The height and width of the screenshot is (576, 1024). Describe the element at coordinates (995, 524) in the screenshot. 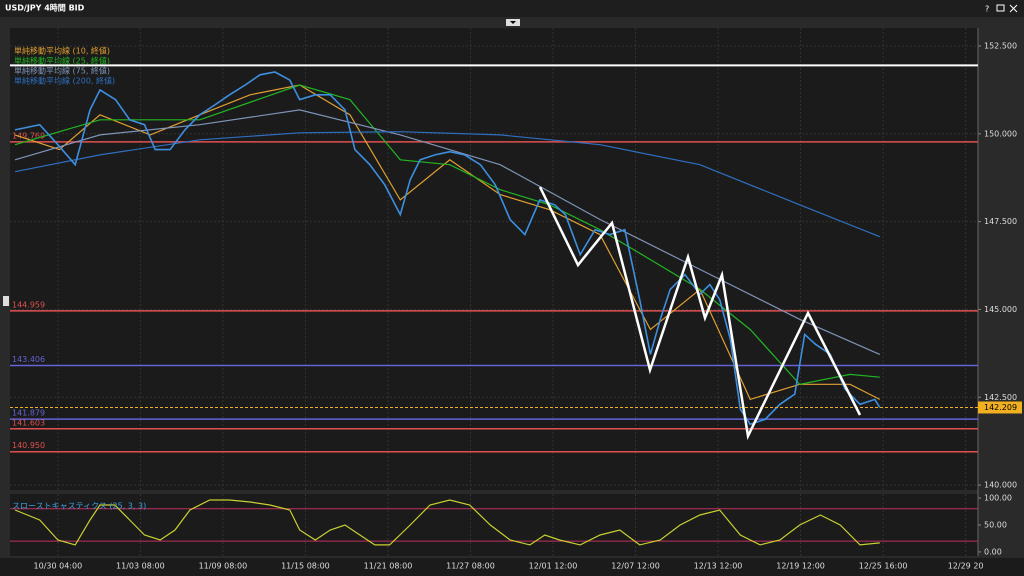

I see `y-tick-label: 50.00` at that location.